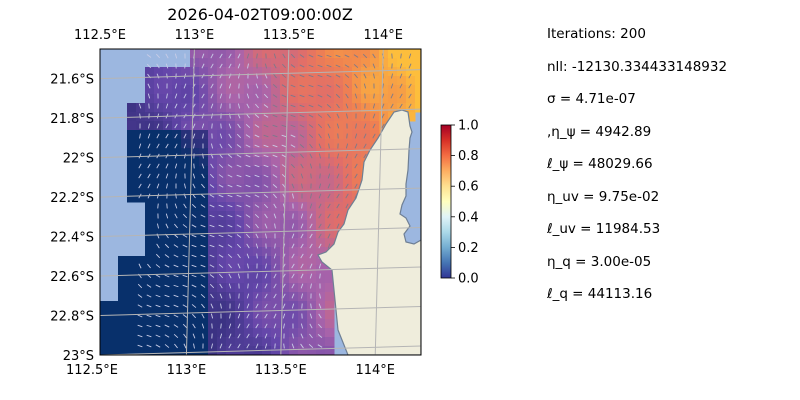  Describe the element at coordinates (468, 248) in the screenshot. I see `colorbar-tick-label: 0.2` at that location.